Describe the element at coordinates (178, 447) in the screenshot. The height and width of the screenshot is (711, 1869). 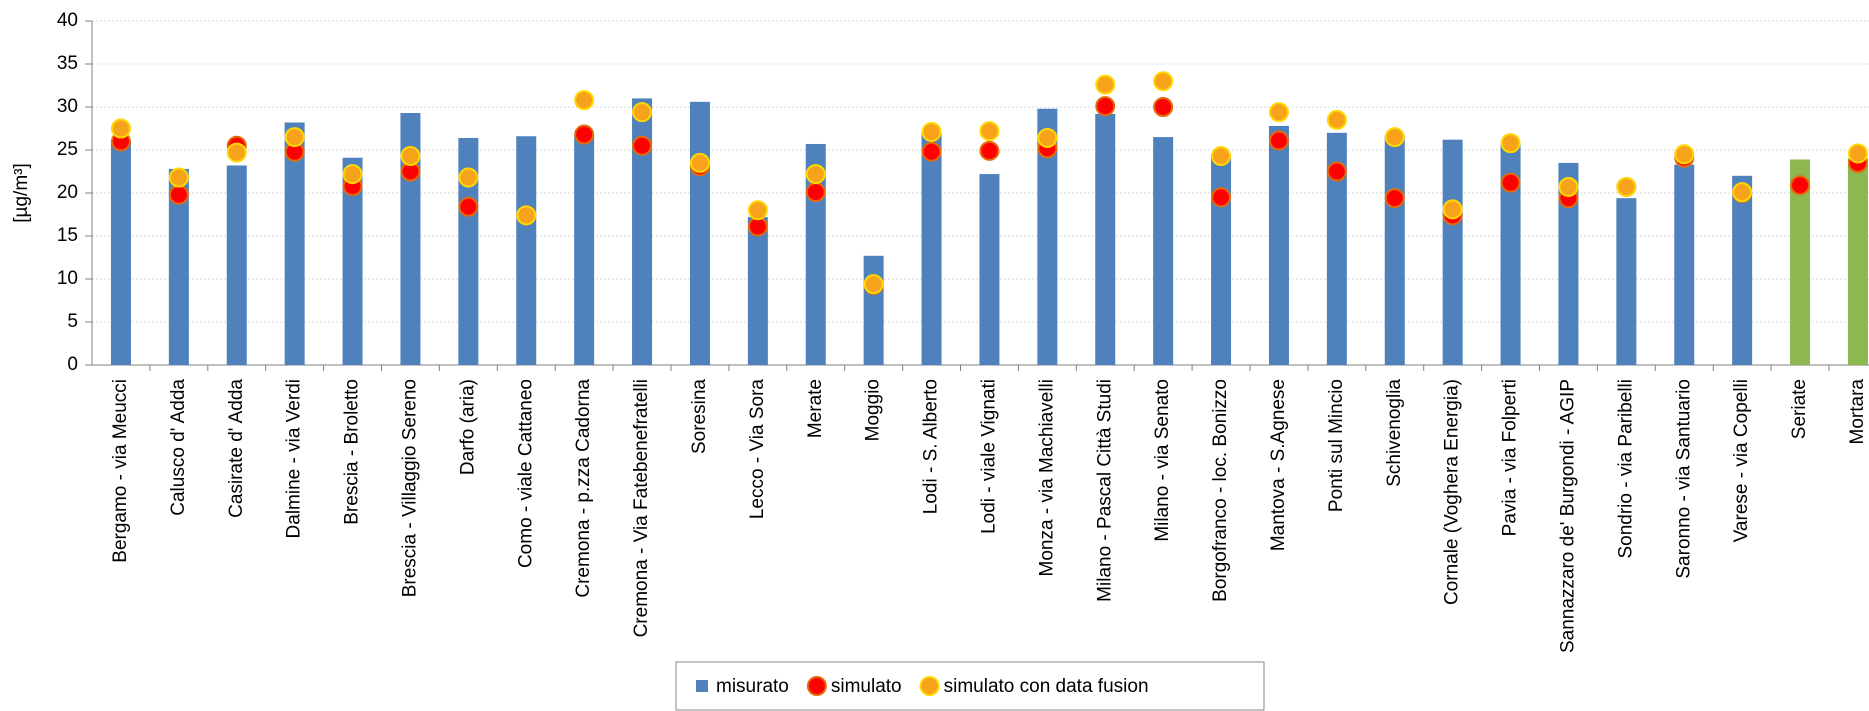
I see `x-tick-label: Calusco d' Adda` at that location.